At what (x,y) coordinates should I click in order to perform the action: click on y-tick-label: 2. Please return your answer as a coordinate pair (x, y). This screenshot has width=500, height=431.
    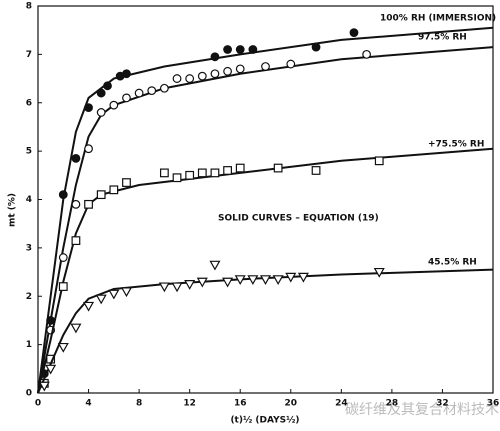
    Looking at the image, I should click on (29, 297).